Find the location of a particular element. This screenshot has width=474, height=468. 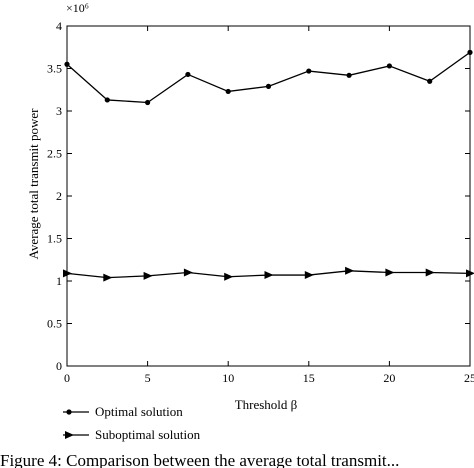

legend-label: Optimal solution is located at coordinates (139, 411).